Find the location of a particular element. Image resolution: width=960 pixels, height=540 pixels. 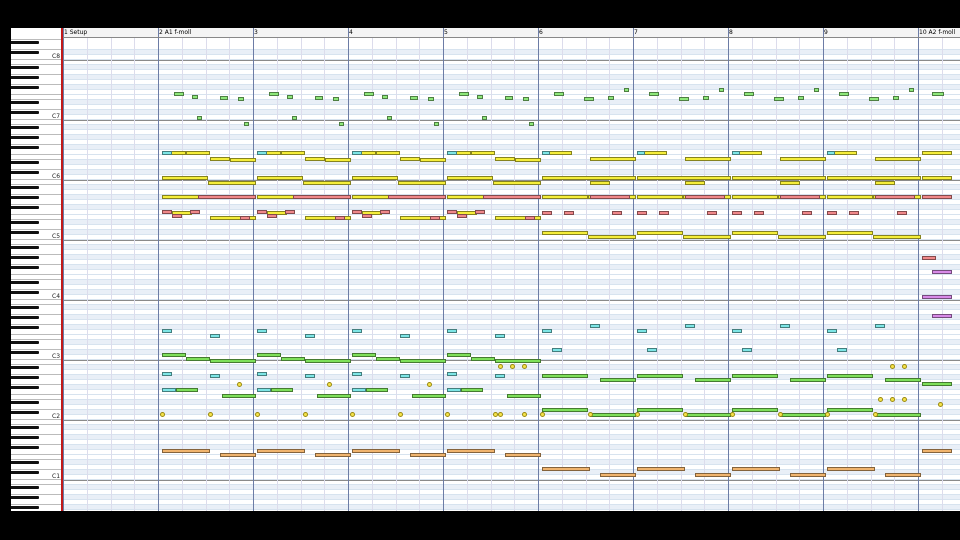

measure-ruler: 1 Setup 2 A1 f-moll 3 4 5 6 7 8 9 10 A2 f-moll is located at coordinates (511, 33).